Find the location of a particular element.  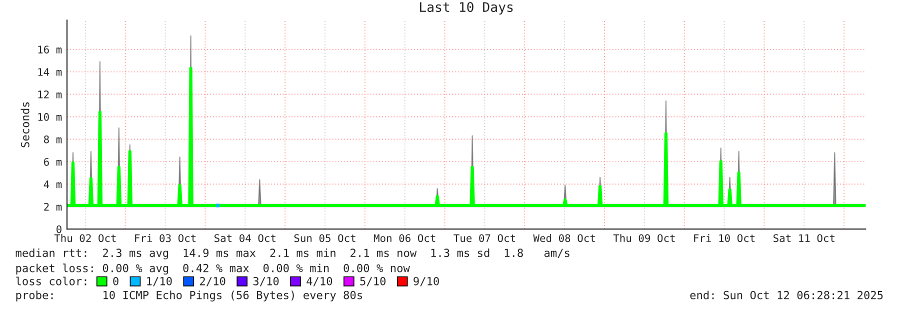

y-tick-label: 8 m is located at coordinates (53, 139).